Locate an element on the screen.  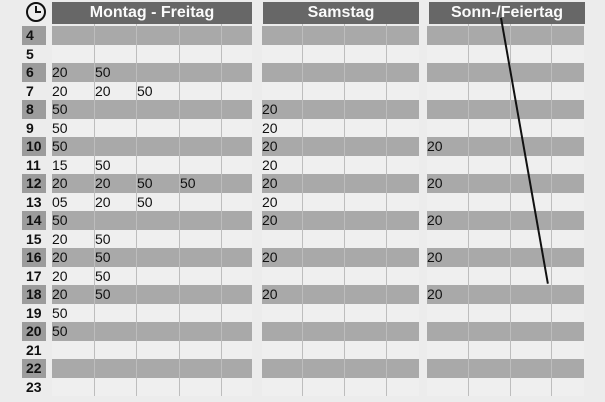
weekday-minute: 15 is located at coordinates (60, 164).